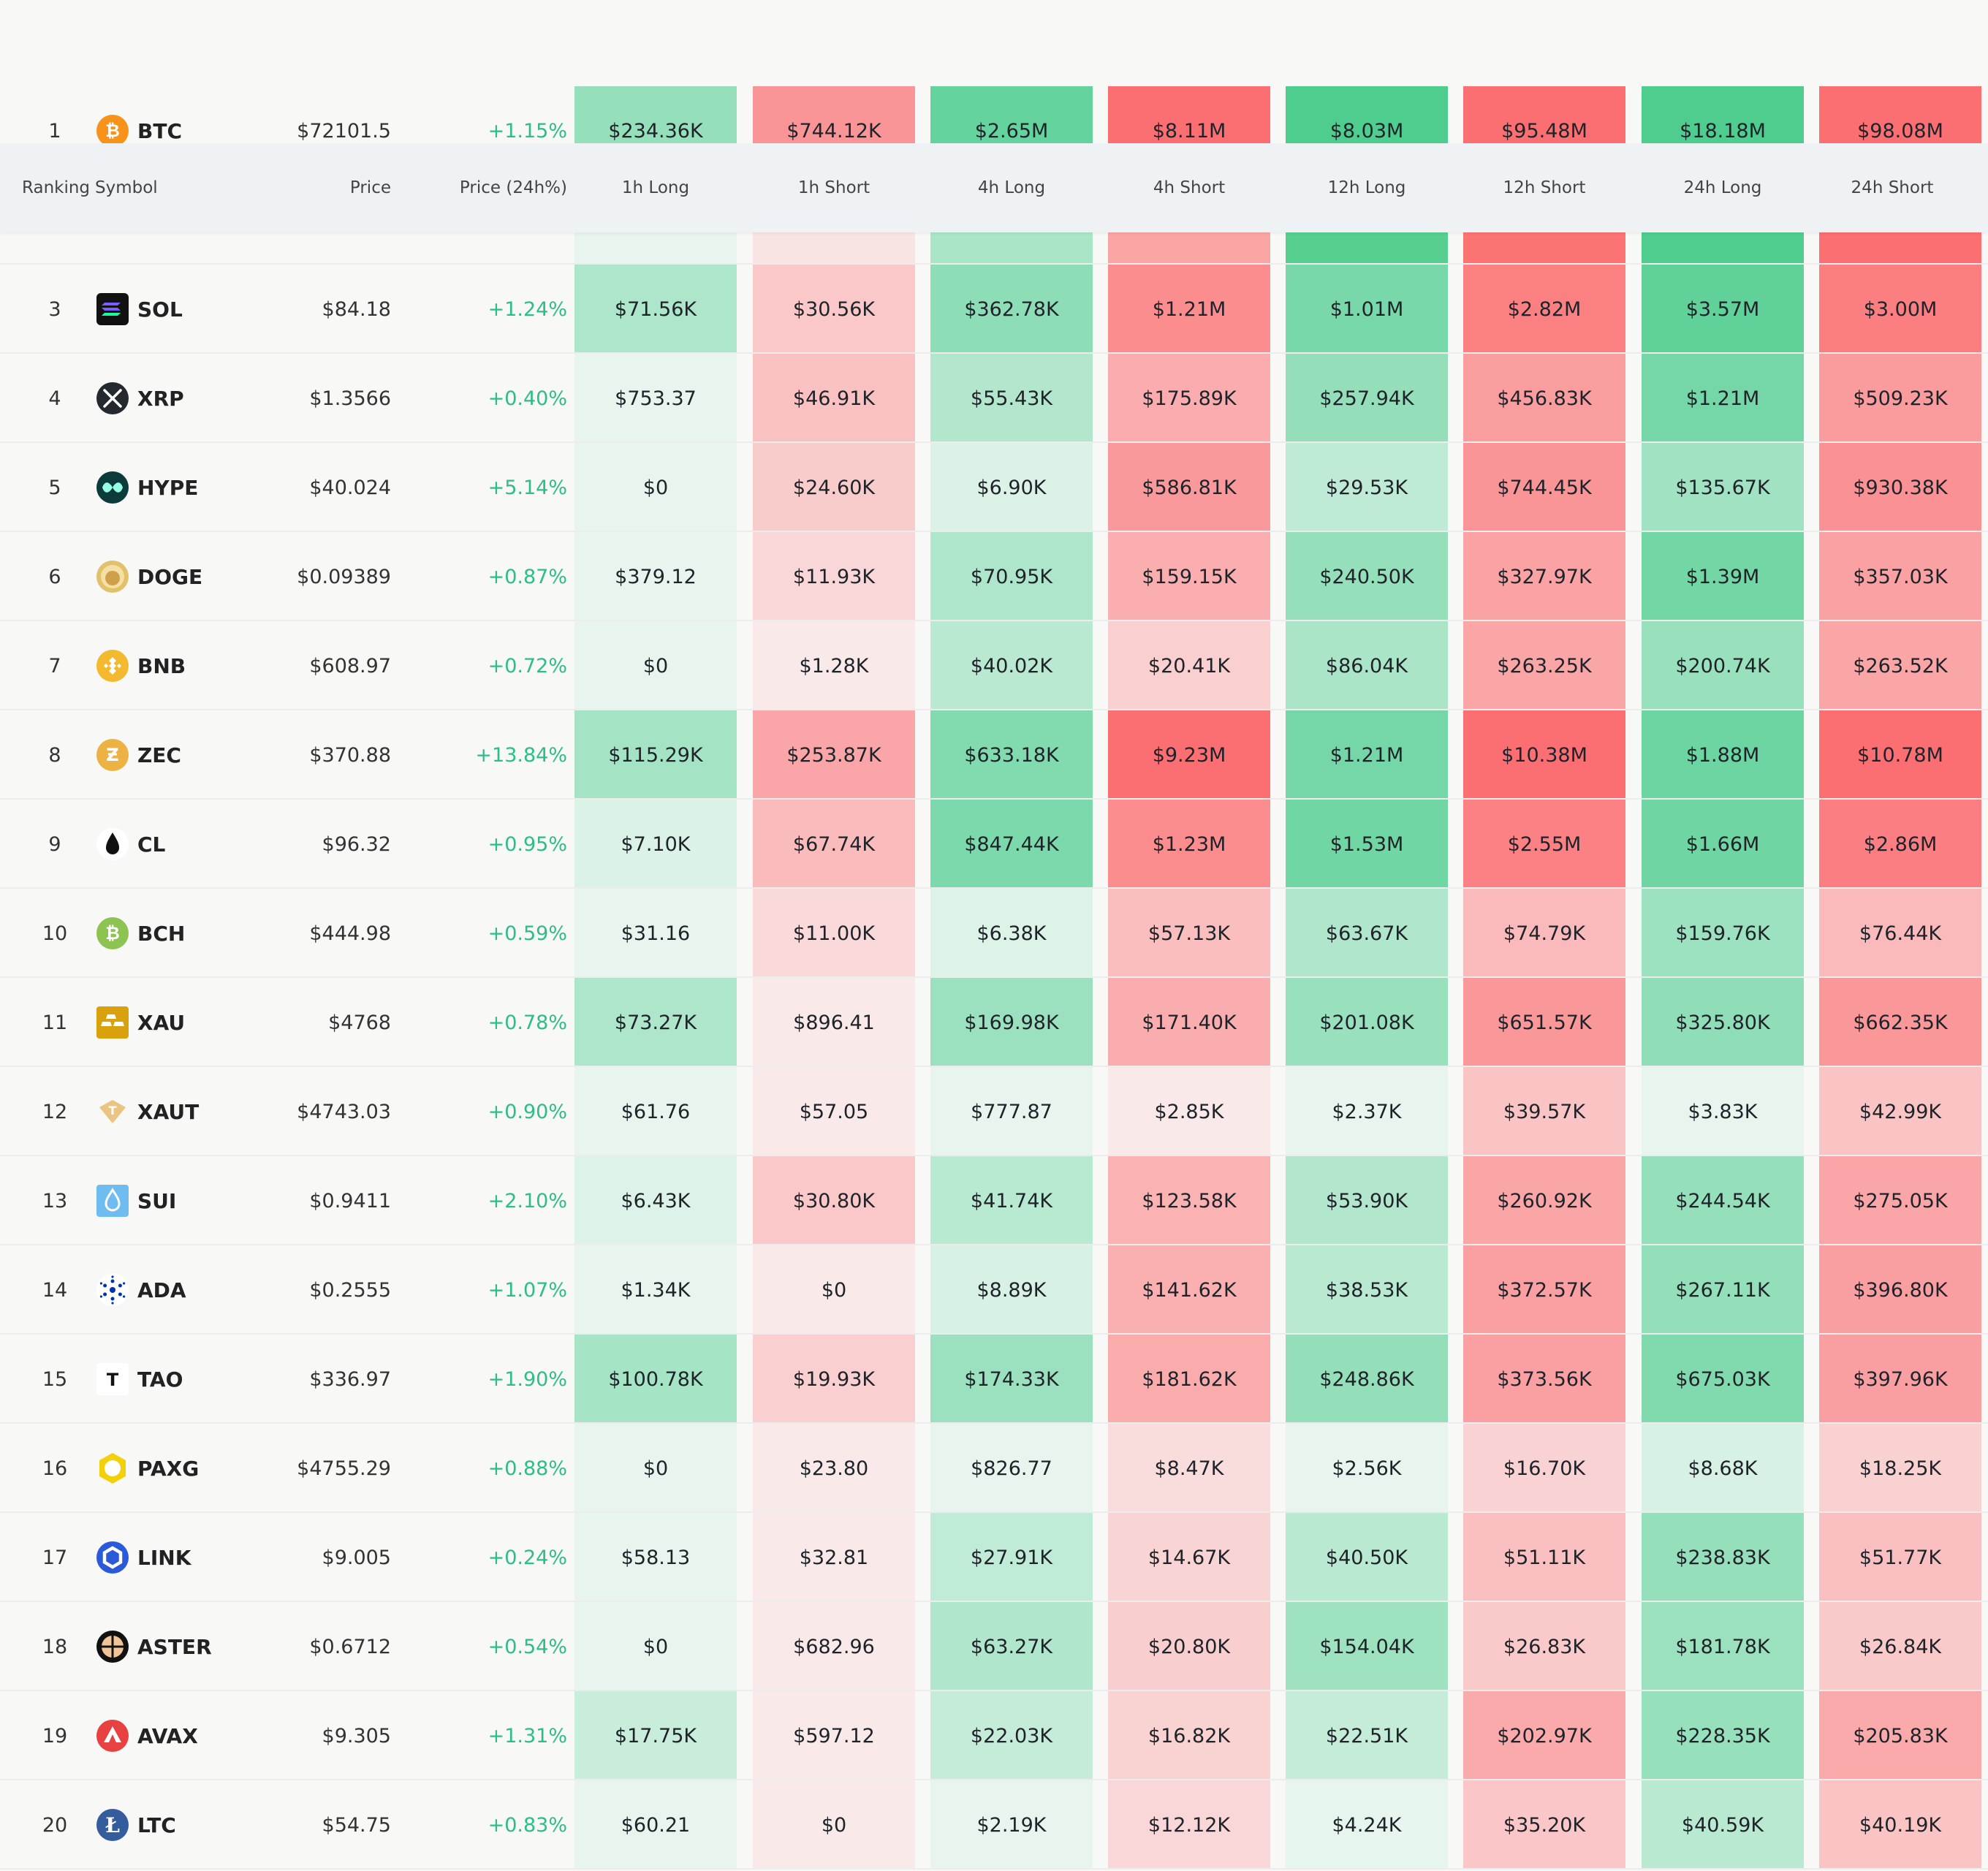 The height and width of the screenshot is (1871, 1988). What do you see at coordinates (179, 934) in the screenshot?
I see `symbol-cell: ₿ BCH` at bounding box center [179, 934].